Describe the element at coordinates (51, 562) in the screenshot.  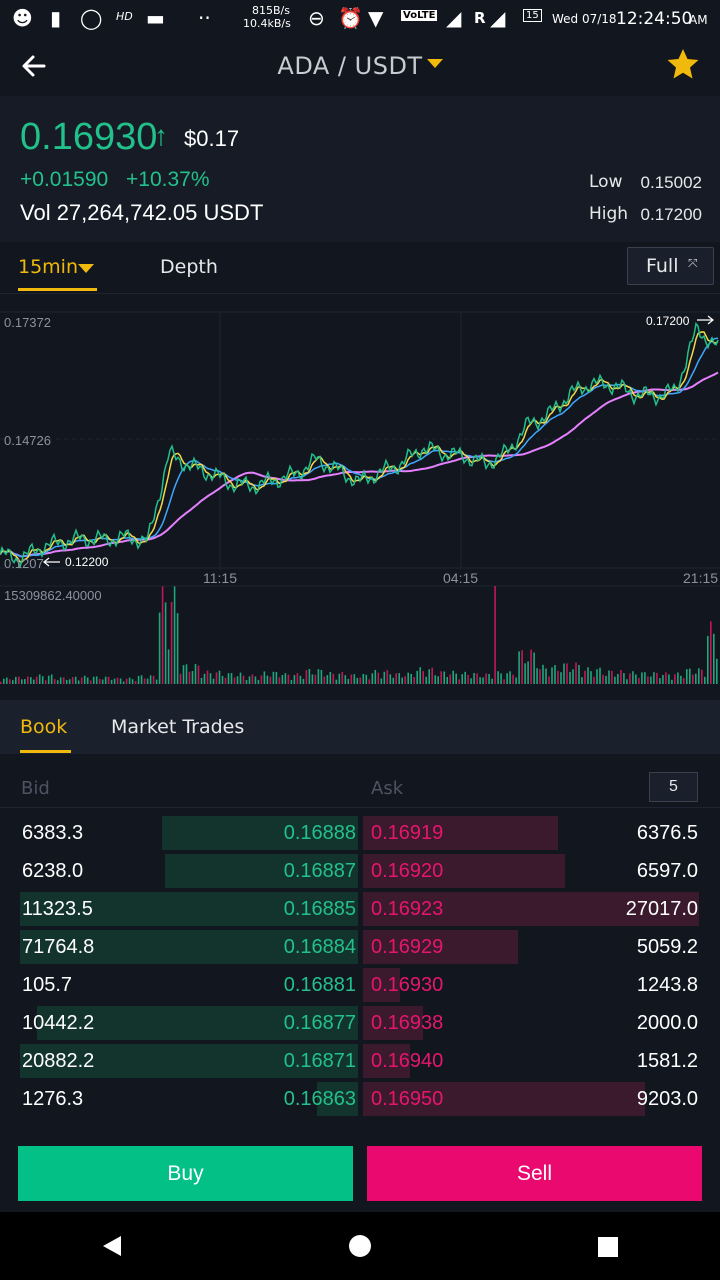
I see `min-marker-arrow-icon` at that location.